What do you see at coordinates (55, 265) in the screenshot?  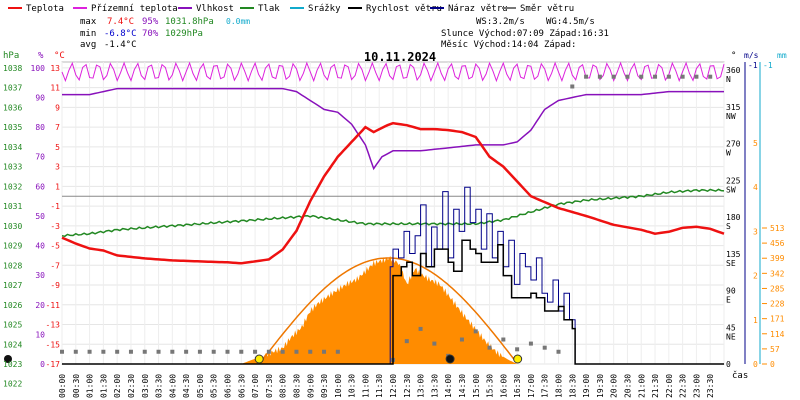 I see `temperature-tick-10: -7` at bounding box center [55, 265].